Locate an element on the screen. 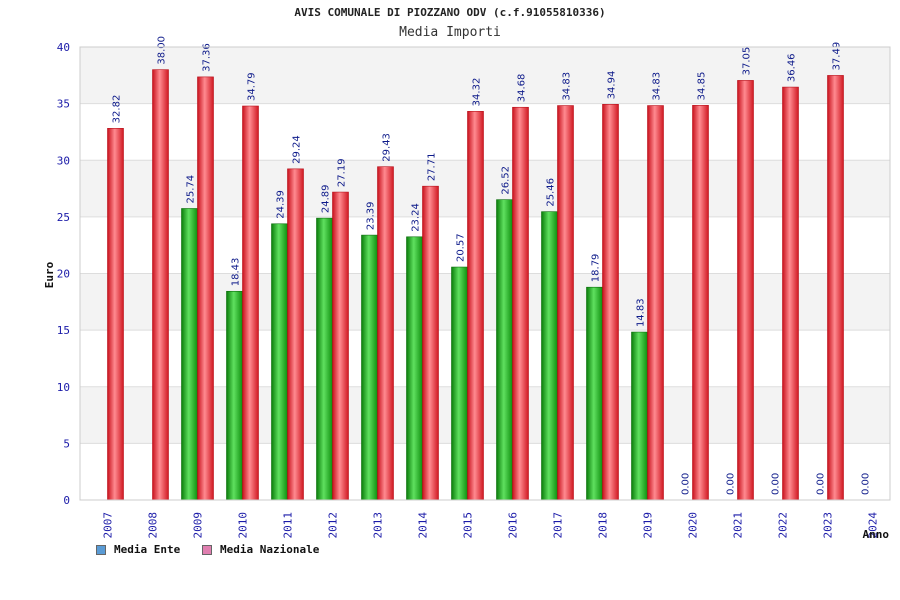 The width and height of the screenshot is (900, 600). x-tick-label: 2011 is located at coordinates (288, 525).